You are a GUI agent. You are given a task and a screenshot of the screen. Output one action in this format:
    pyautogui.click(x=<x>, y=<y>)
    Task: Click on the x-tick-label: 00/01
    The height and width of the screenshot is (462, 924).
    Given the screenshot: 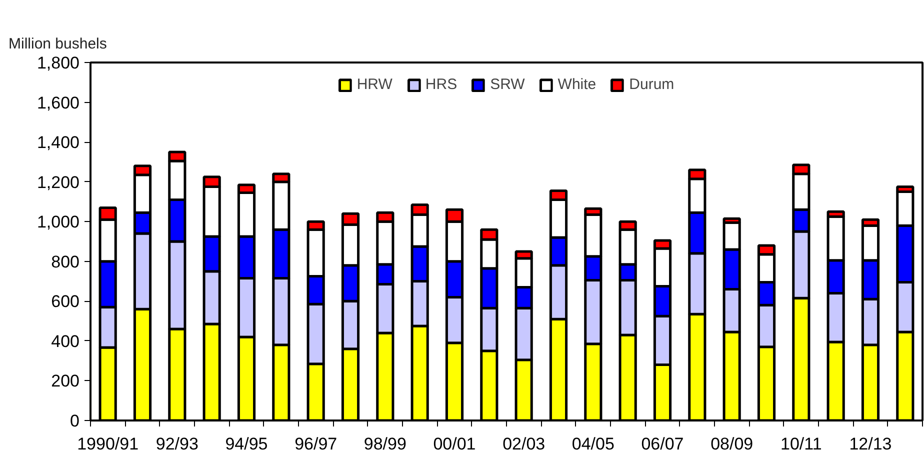 What is the action you would take?
    pyautogui.click(x=454, y=444)
    